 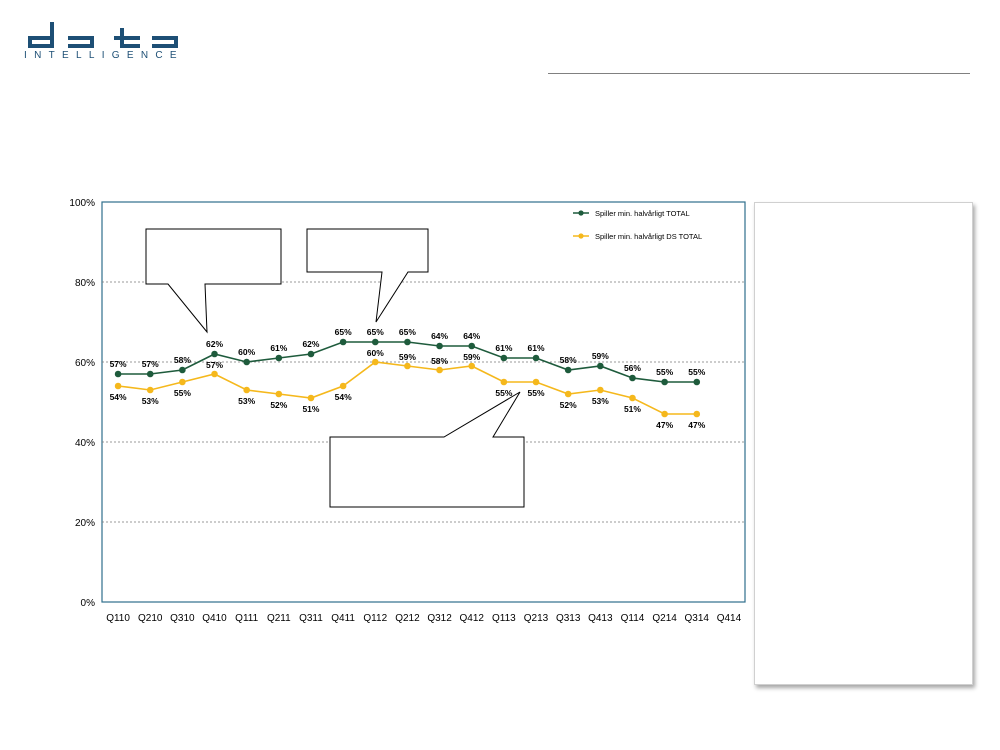 What do you see at coordinates (664, 618) in the screenshot?
I see `x-tick-label: Q214` at bounding box center [664, 618].